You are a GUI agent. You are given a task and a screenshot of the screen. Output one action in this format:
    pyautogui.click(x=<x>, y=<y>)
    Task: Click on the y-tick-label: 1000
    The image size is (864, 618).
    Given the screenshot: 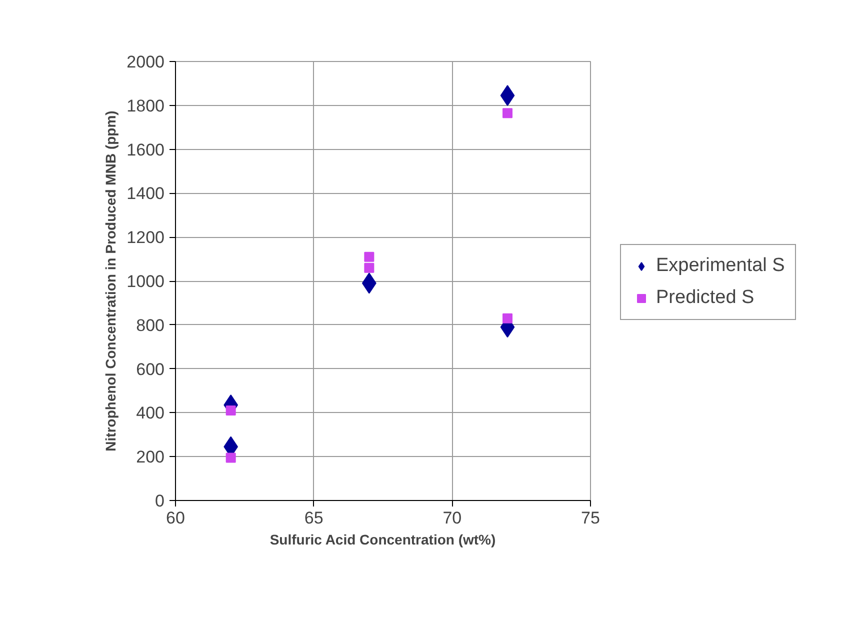 What is the action you would take?
    pyautogui.click(x=145, y=281)
    